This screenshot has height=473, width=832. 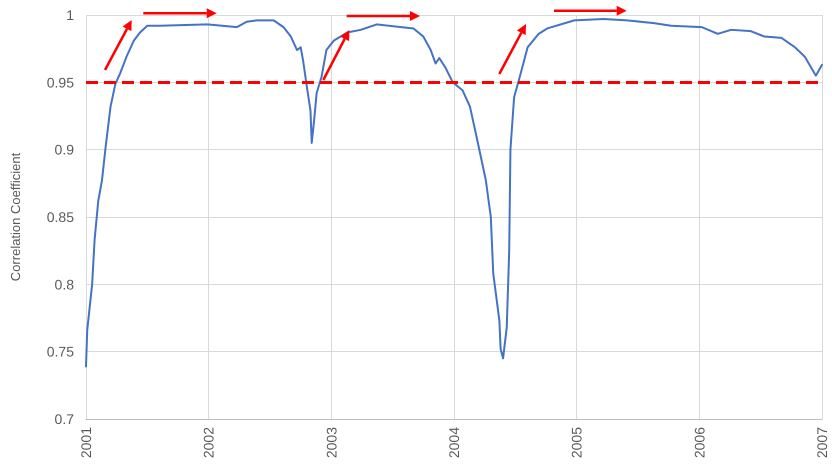 I want to click on x-tick-label: 2001, so click(x=86, y=442).